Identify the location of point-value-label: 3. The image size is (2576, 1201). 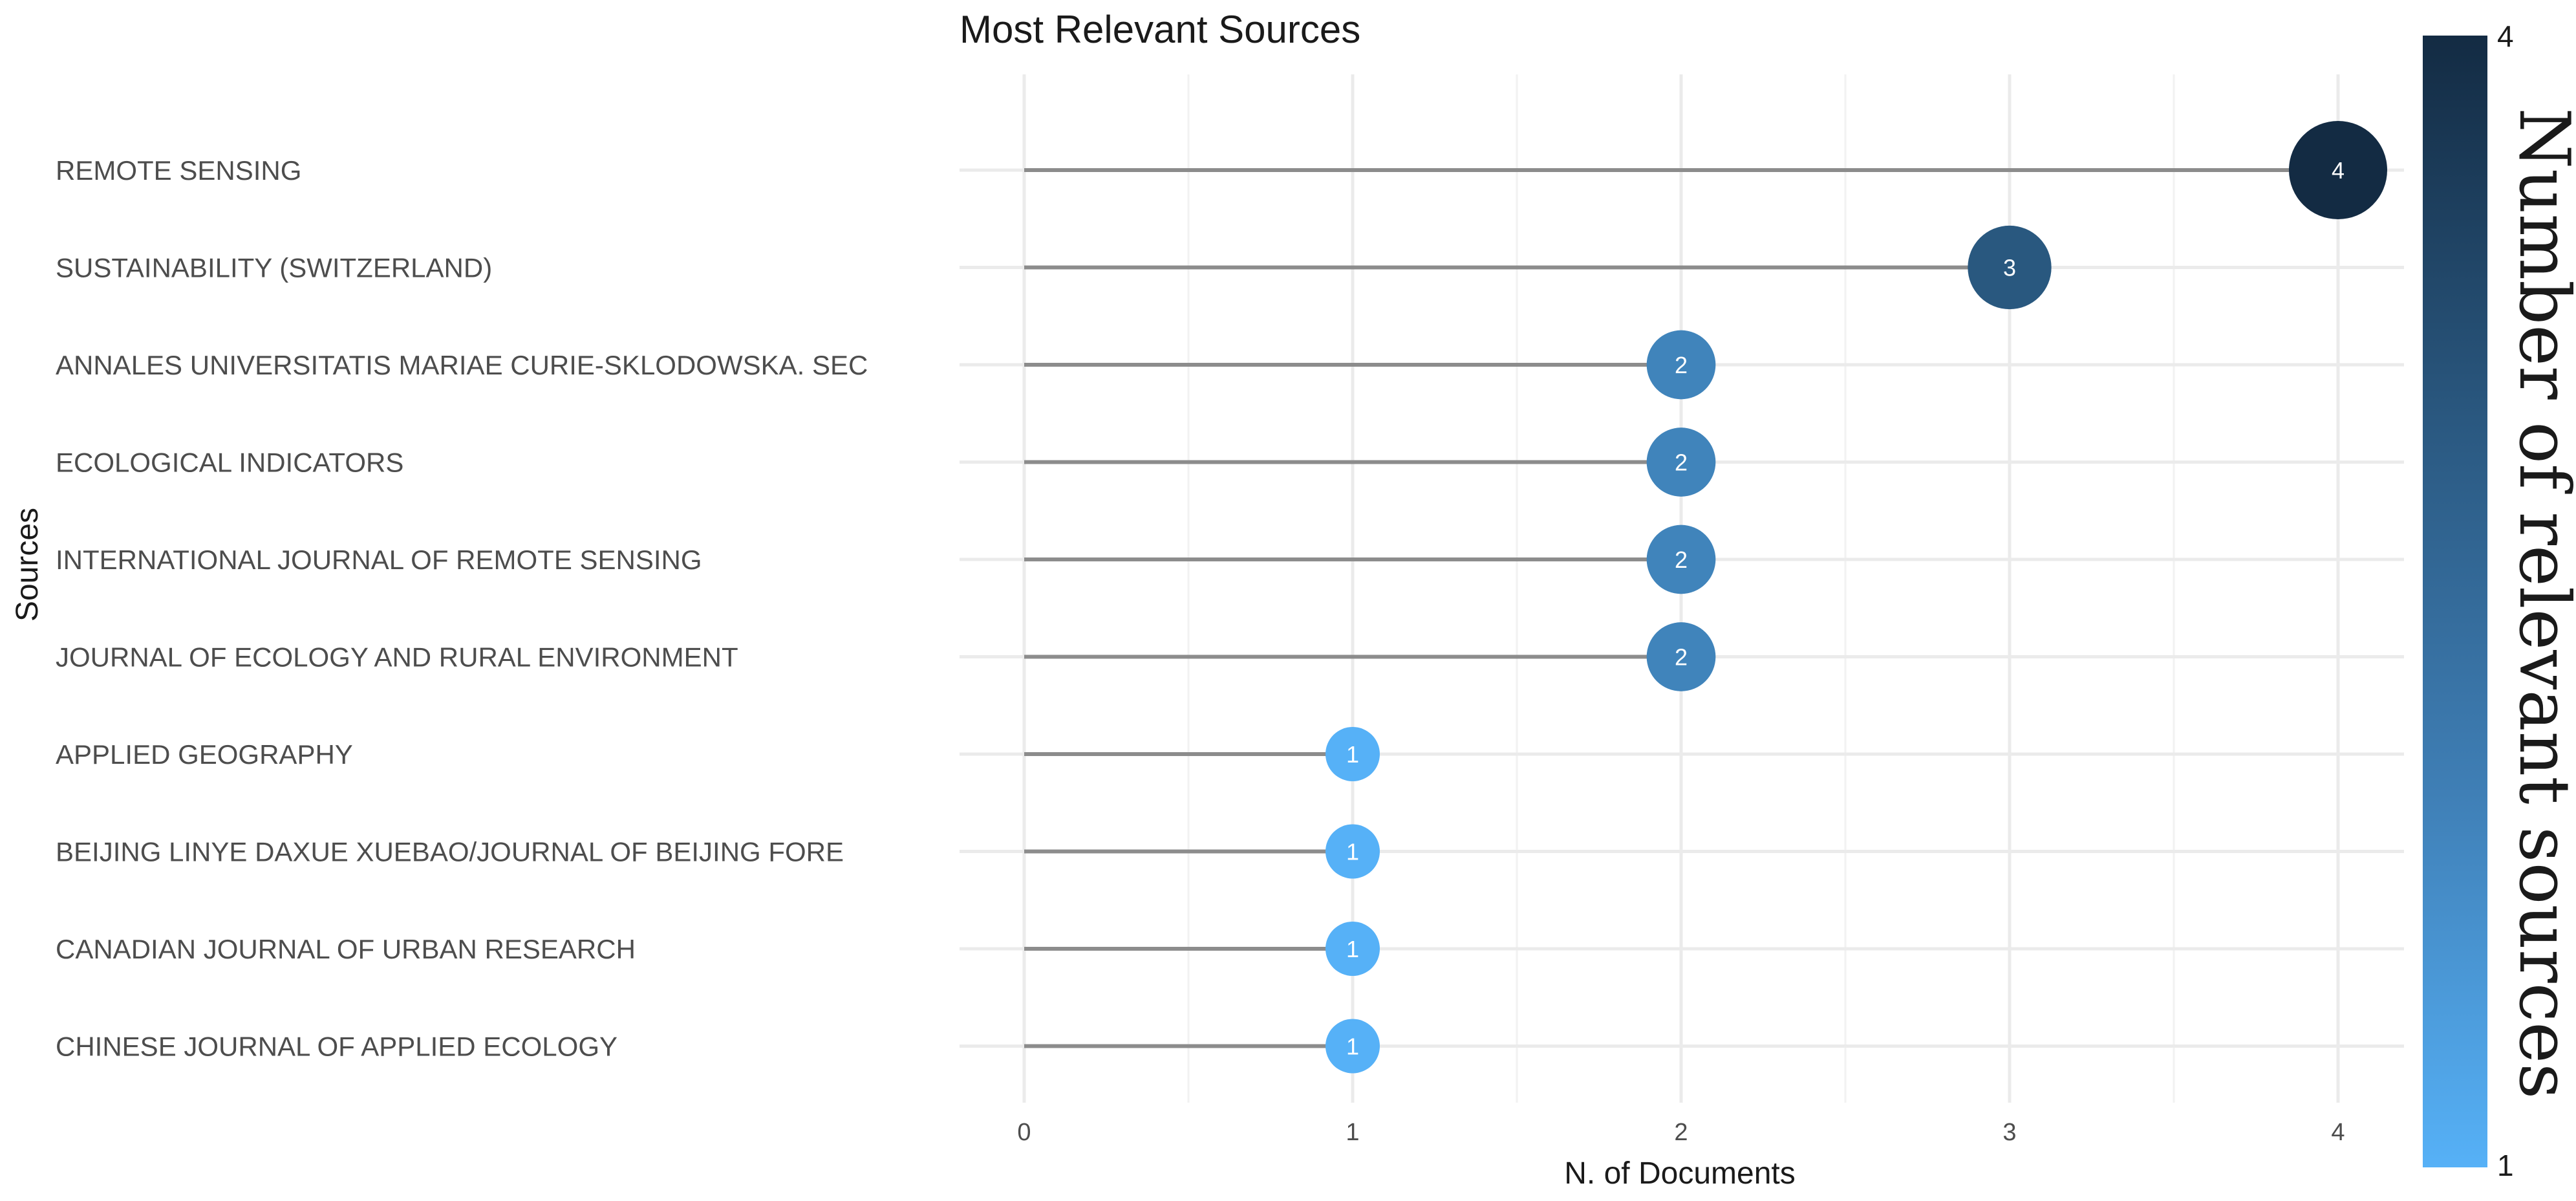
(2009, 268).